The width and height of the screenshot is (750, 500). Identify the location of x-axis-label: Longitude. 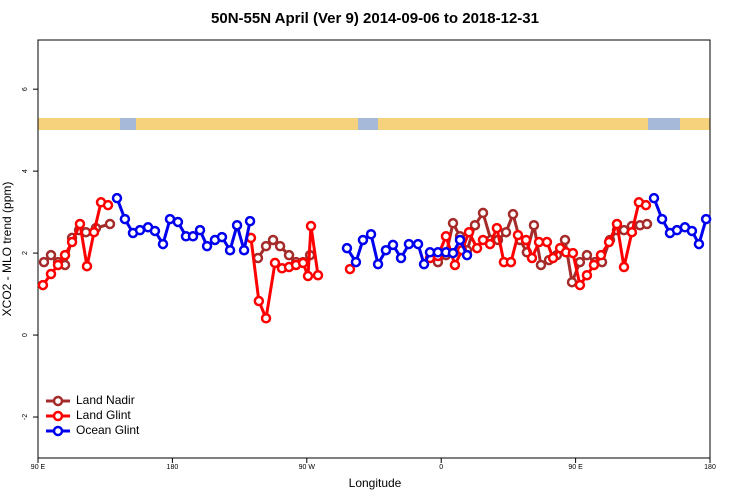
(375, 483).